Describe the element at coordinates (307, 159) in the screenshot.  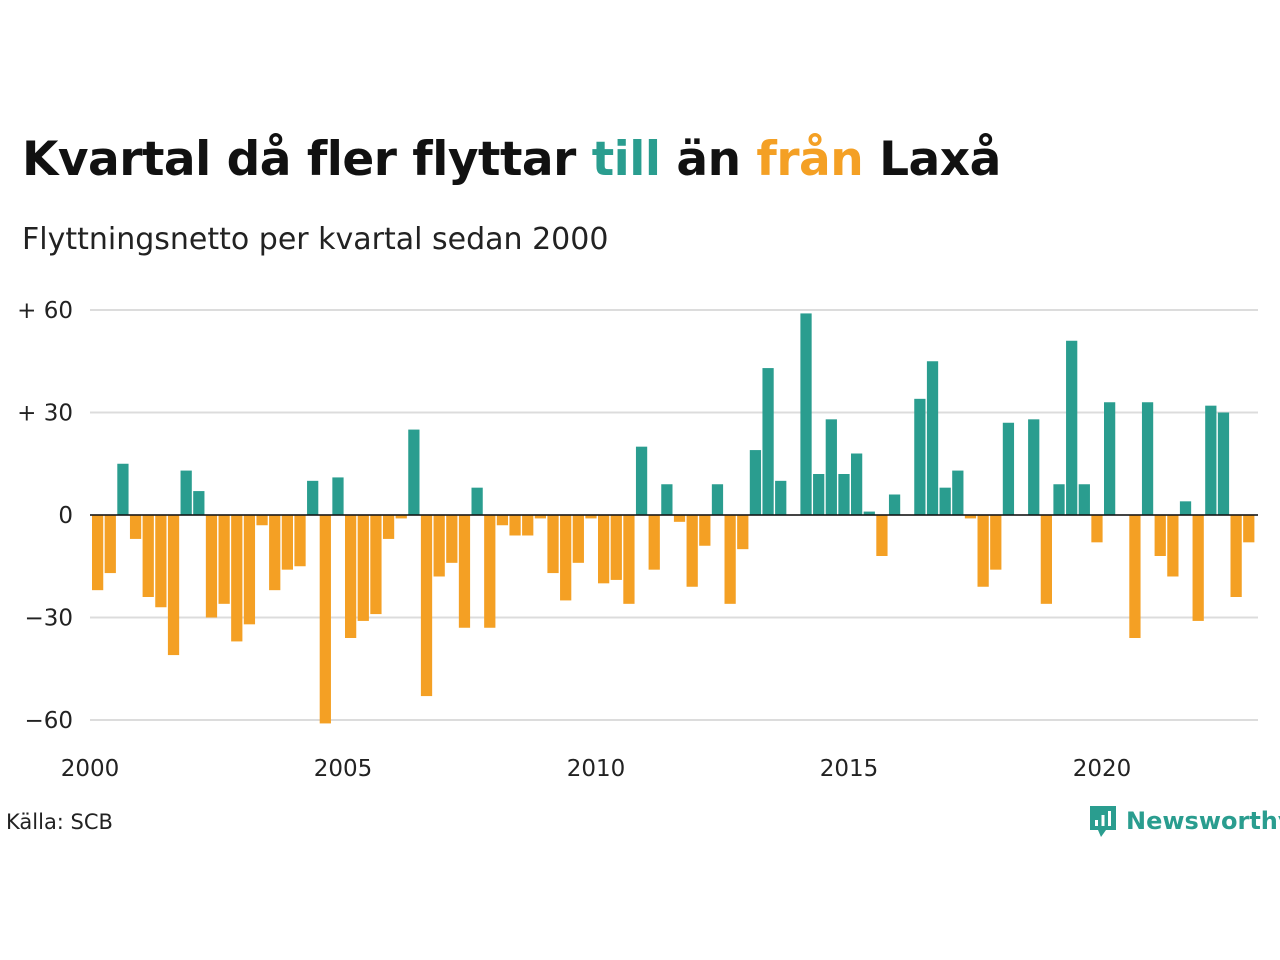
I see `title-part-1: Kvartal då fler flyttar` at that location.